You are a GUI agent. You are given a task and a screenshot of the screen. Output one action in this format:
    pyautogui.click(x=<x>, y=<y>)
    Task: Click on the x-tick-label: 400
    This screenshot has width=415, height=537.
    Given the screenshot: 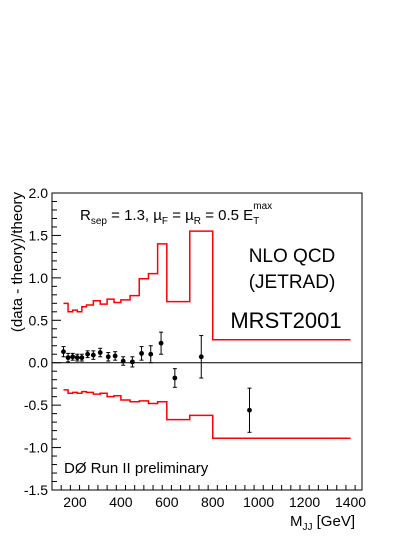 What is the action you would take?
    pyautogui.click(x=121, y=502)
    